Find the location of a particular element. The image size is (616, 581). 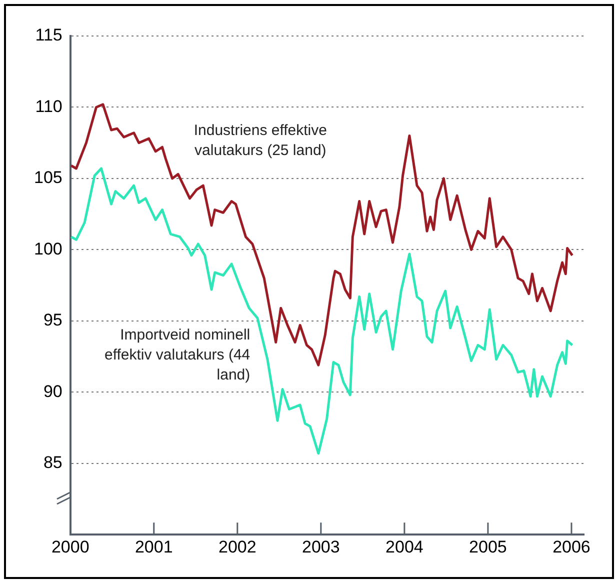

x-tick-label: 2000 is located at coordinates (70, 546).